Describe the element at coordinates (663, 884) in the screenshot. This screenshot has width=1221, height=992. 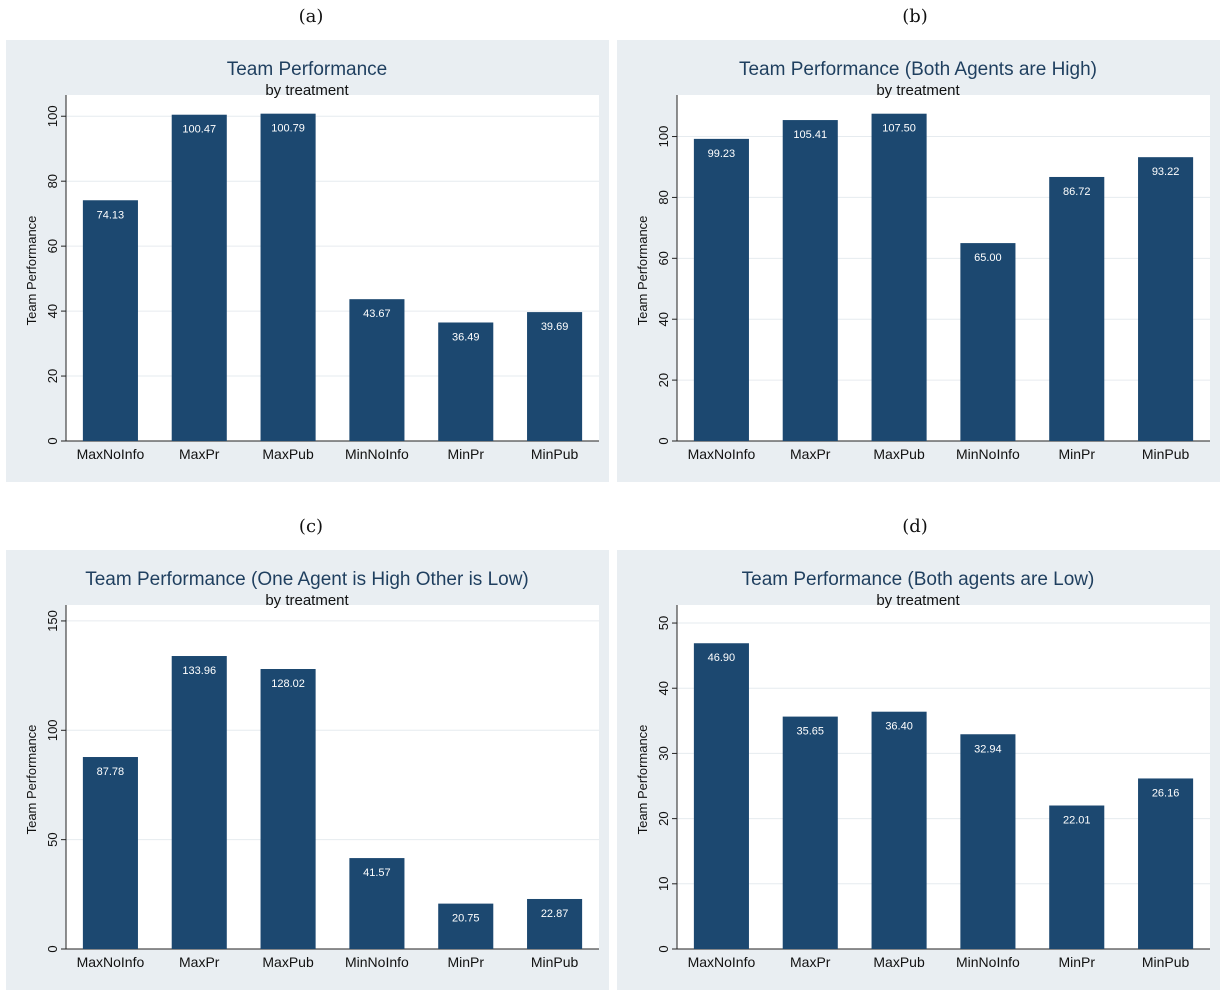
I see `y-tick-label: 10` at that location.